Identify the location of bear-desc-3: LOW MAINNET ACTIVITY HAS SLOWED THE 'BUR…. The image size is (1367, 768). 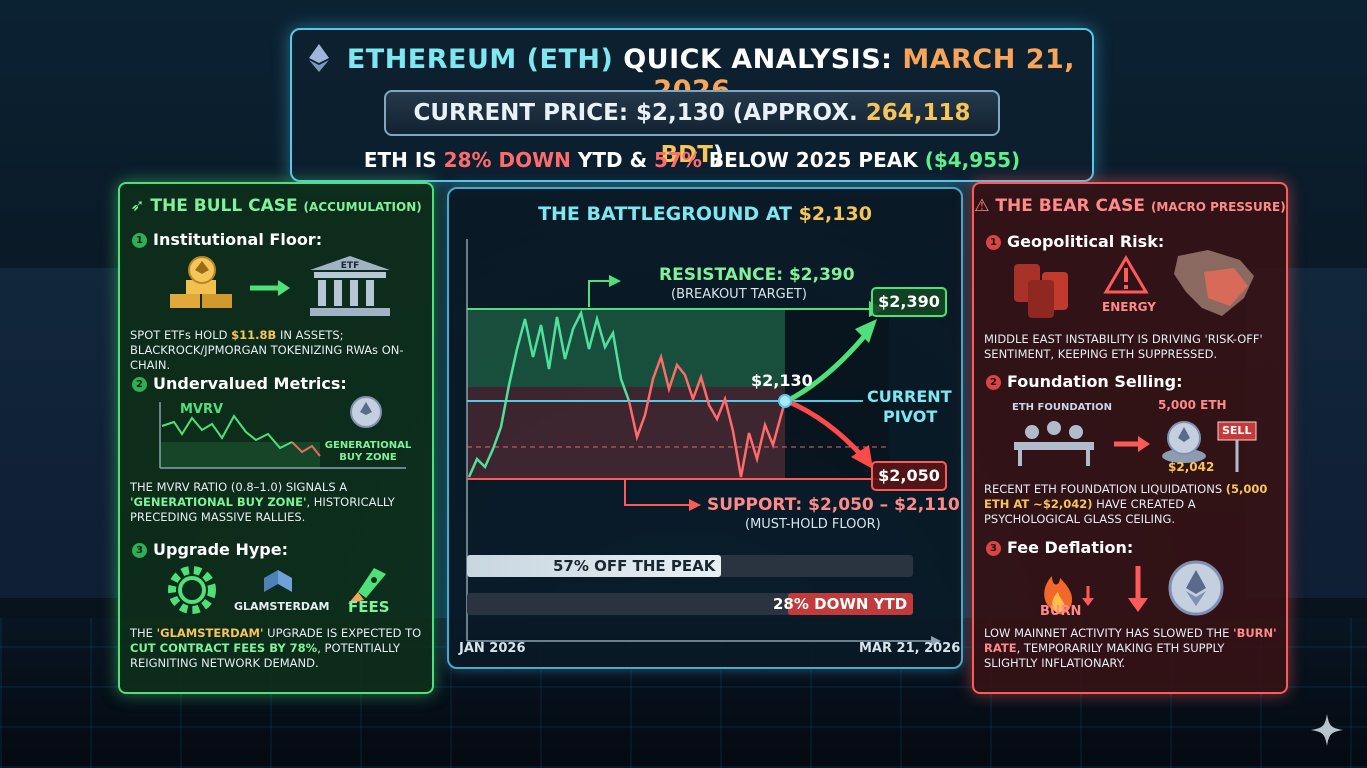
(1132, 648).